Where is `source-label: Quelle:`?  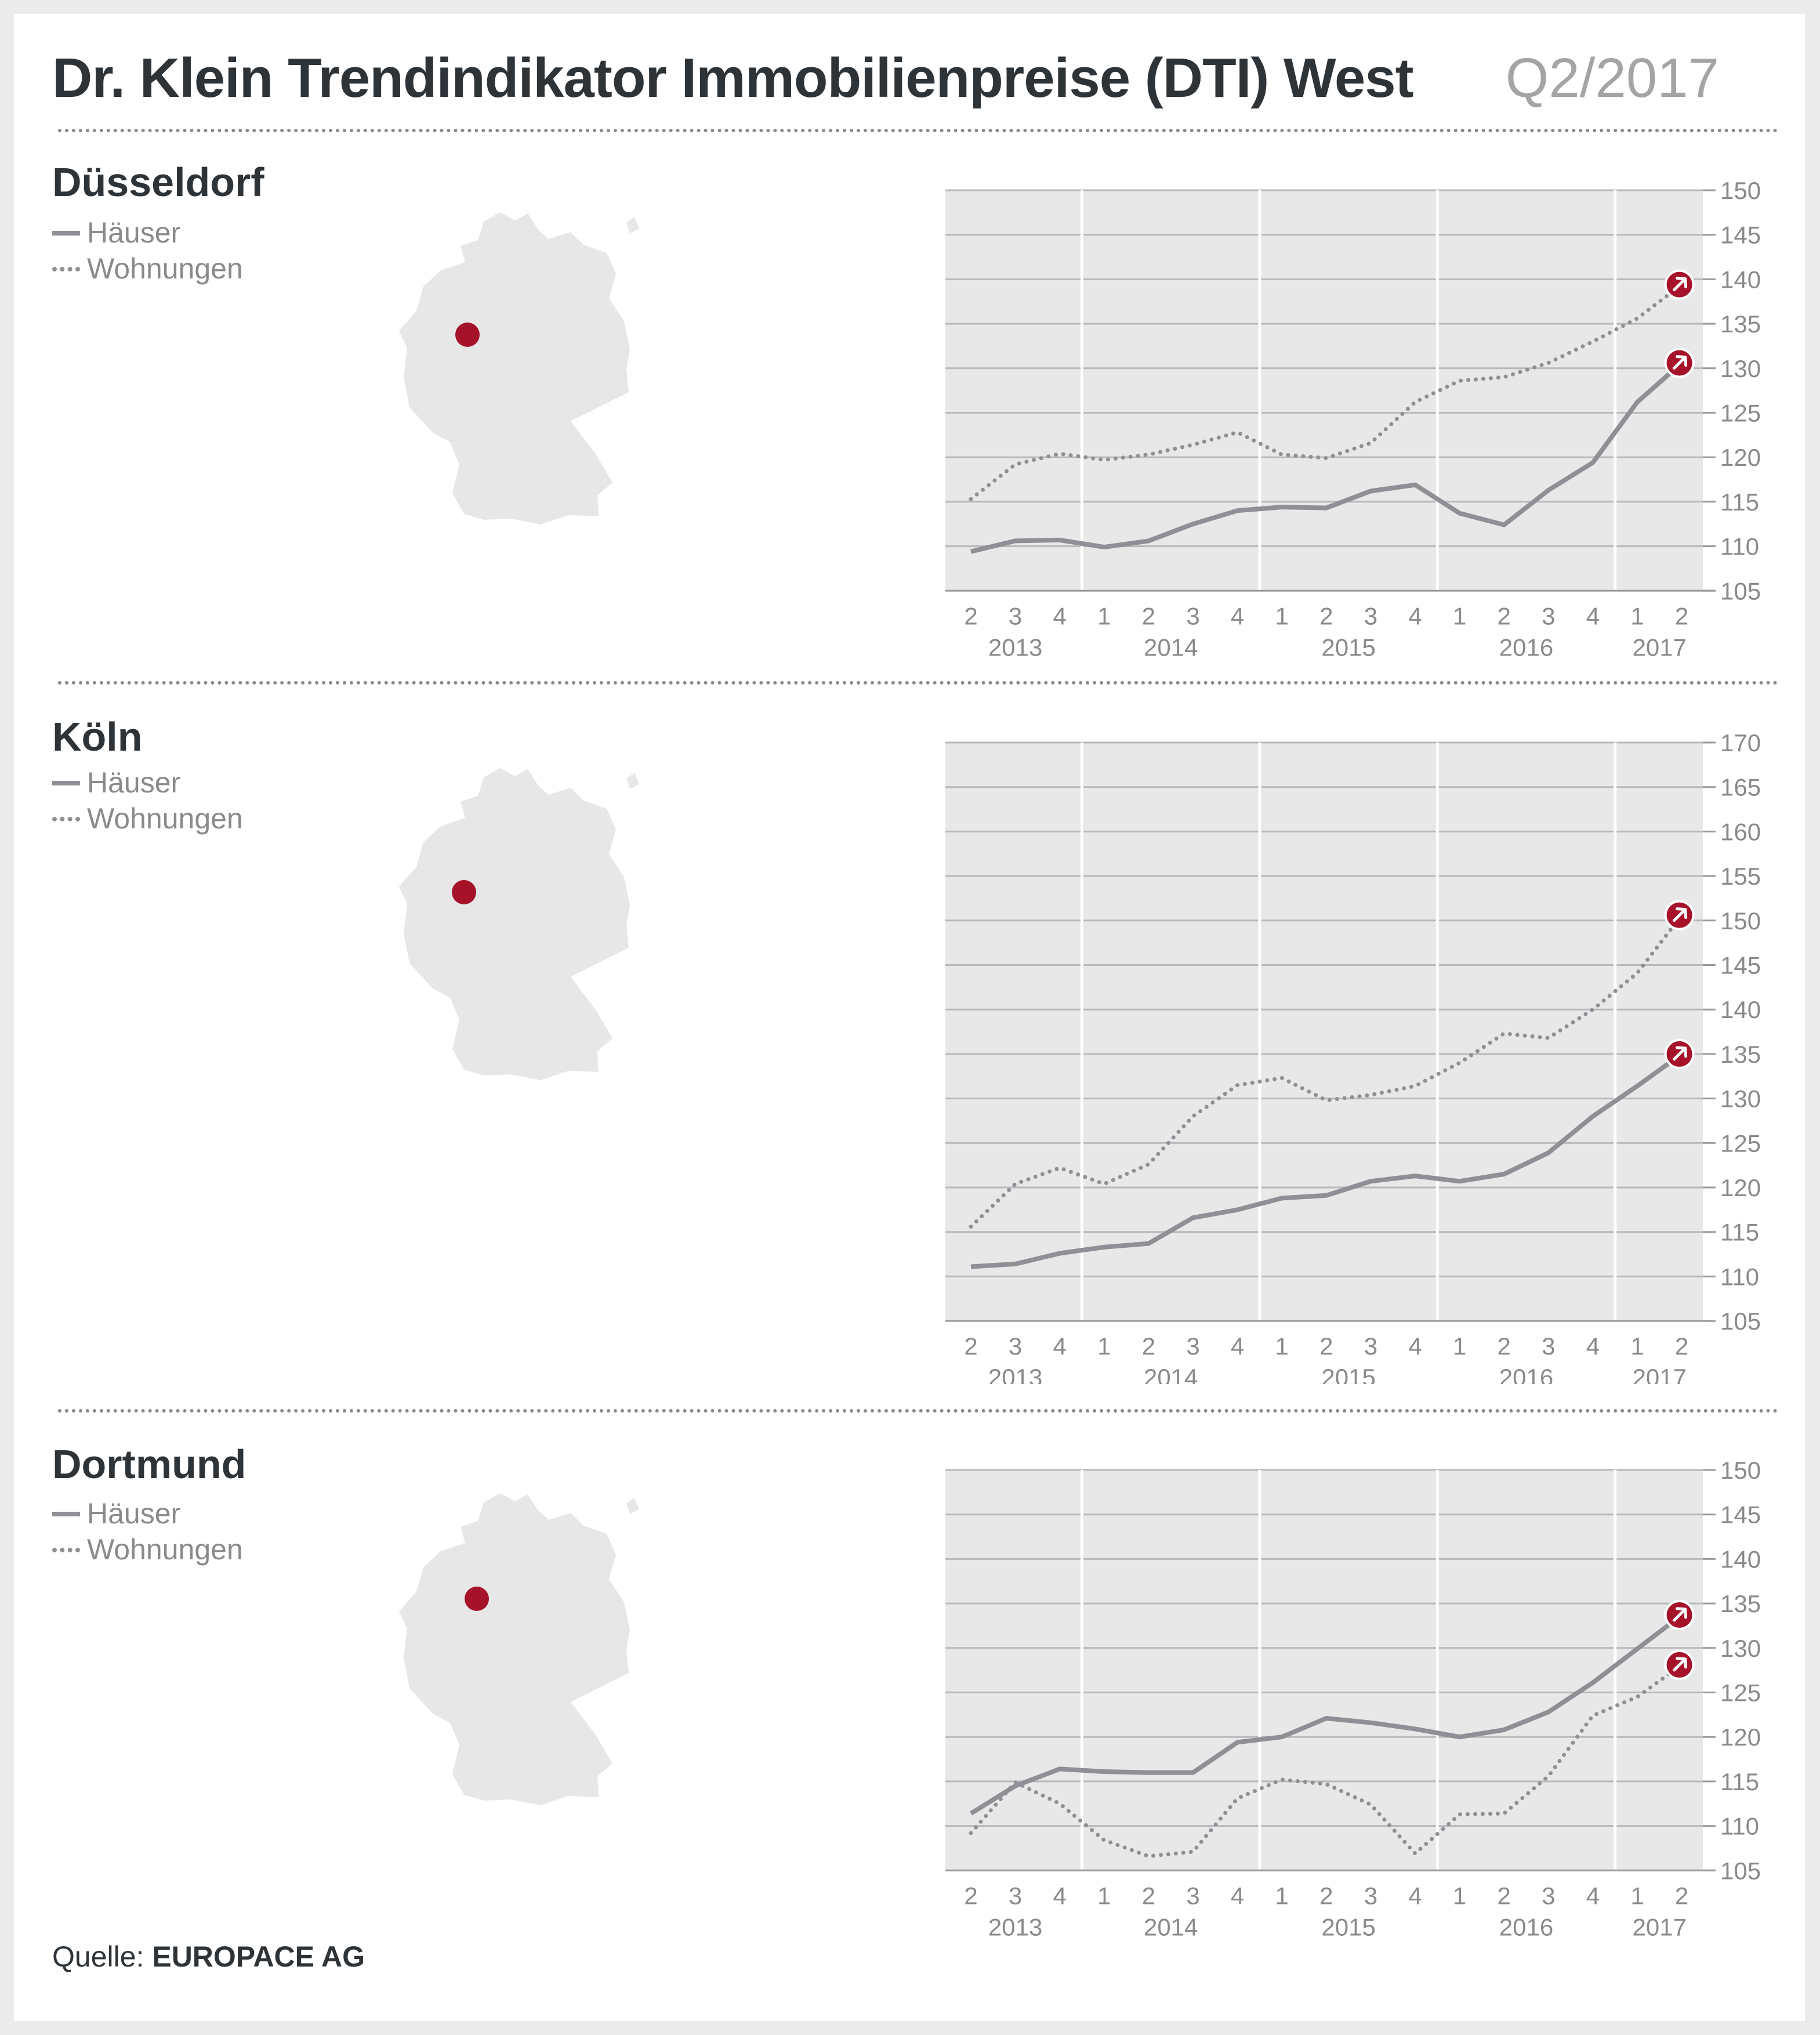
source-label: Quelle: is located at coordinates (98, 1956).